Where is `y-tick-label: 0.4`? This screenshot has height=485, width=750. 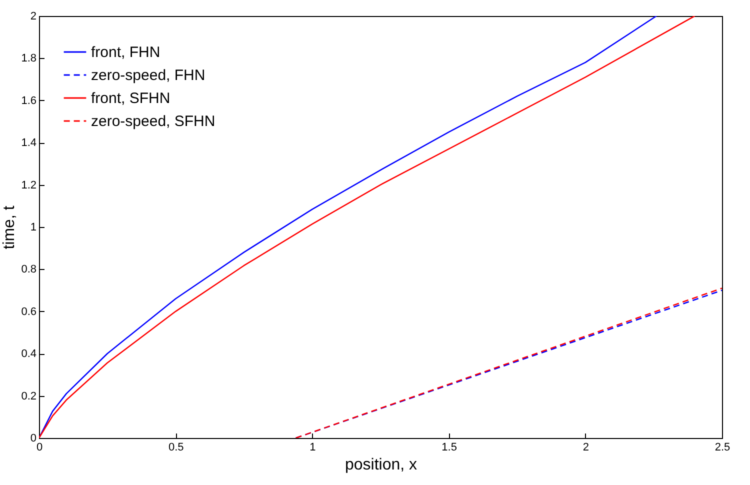 y-tick-label: 0.4 is located at coordinates (28, 354).